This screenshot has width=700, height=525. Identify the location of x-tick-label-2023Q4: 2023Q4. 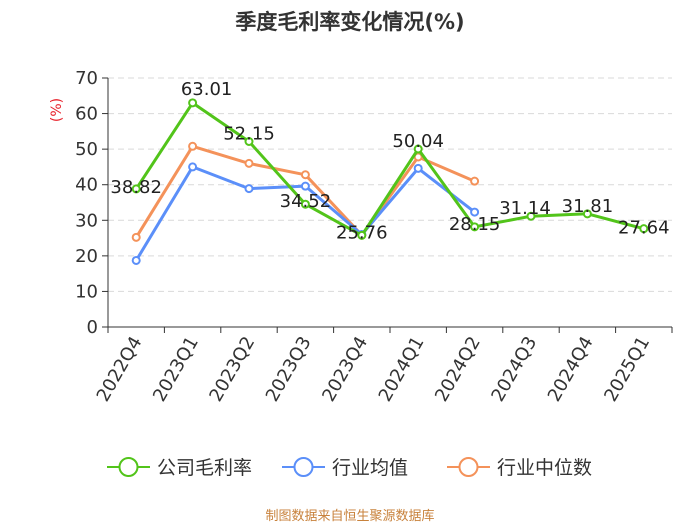
(345, 369).